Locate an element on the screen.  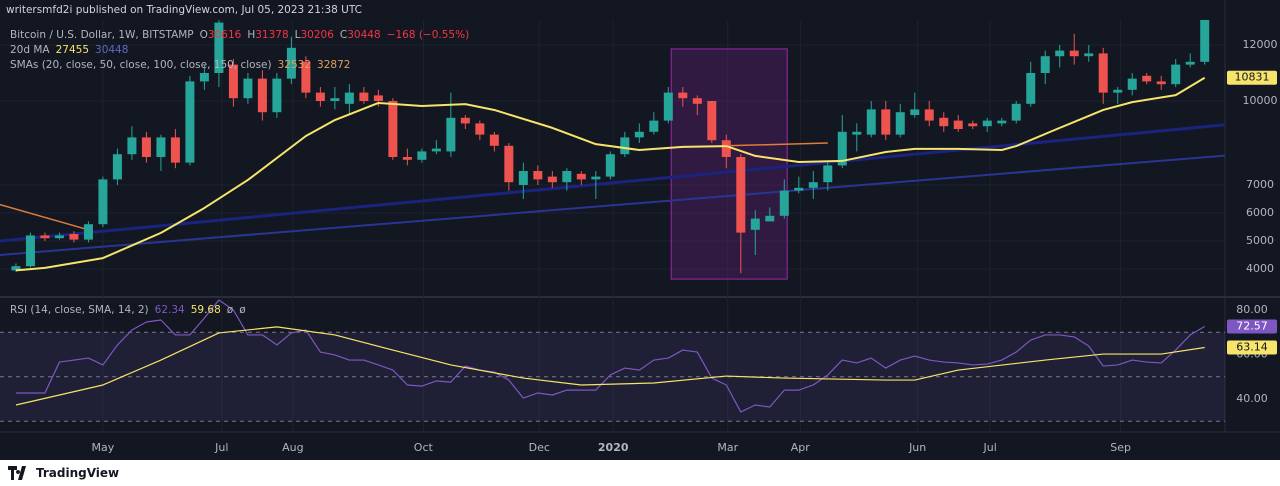
y-tick-label: 6000 is located at coordinates (1260, 212).